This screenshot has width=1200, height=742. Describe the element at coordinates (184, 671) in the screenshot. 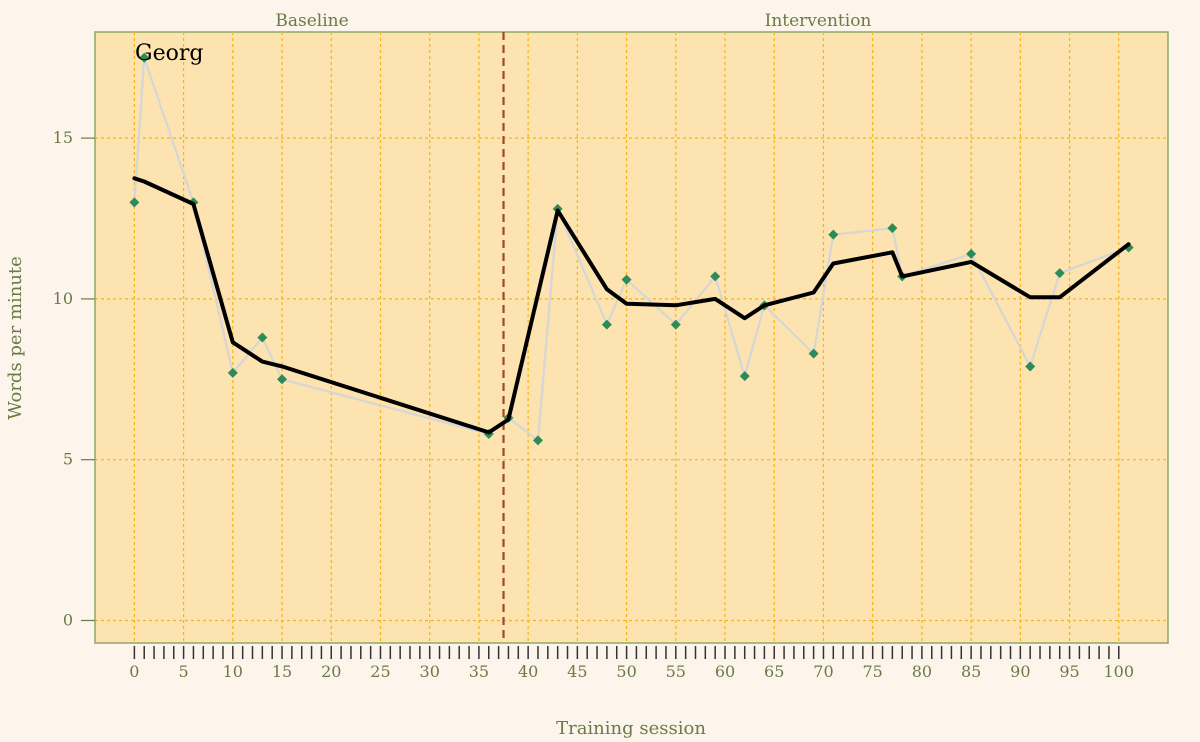

I see `x-tick-label: 5` at that location.